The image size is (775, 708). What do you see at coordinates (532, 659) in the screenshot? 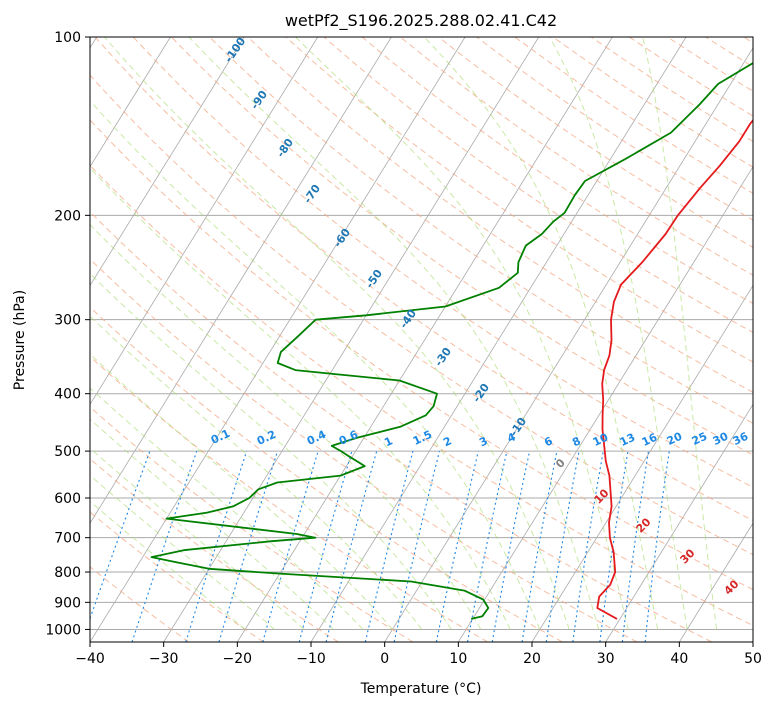
I see `x-tick-label: 20` at bounding box center [532, 659].